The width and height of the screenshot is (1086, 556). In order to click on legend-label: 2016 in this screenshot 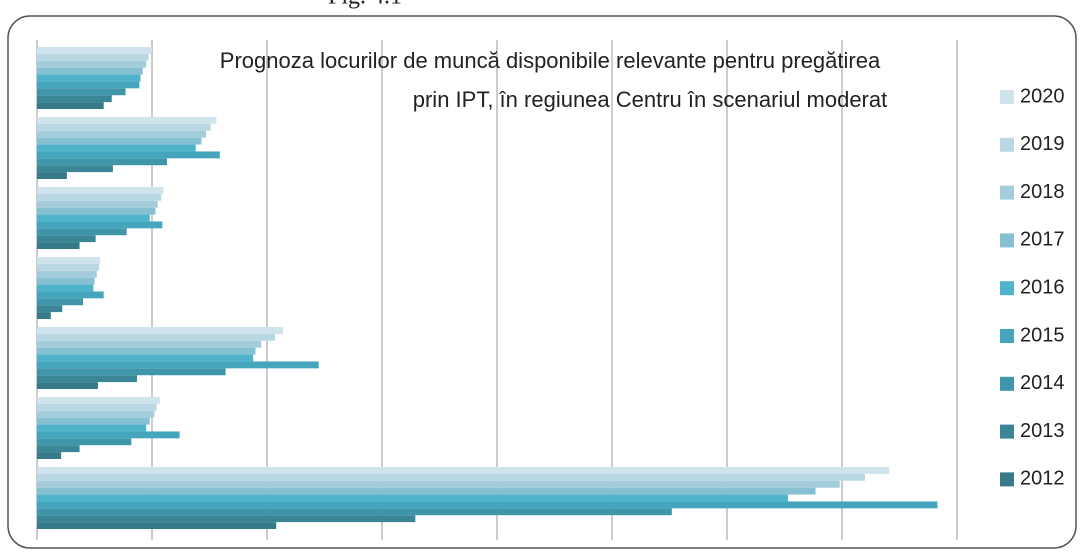, I will do `click(1042, 287)`.